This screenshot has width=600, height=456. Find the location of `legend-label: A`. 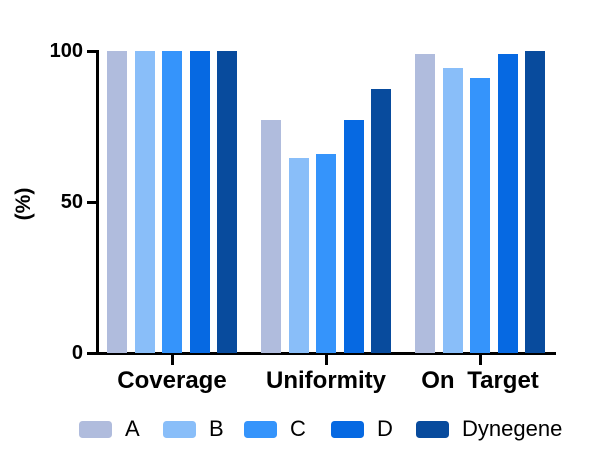

legend-label: A is located at coordinates (132, 428).